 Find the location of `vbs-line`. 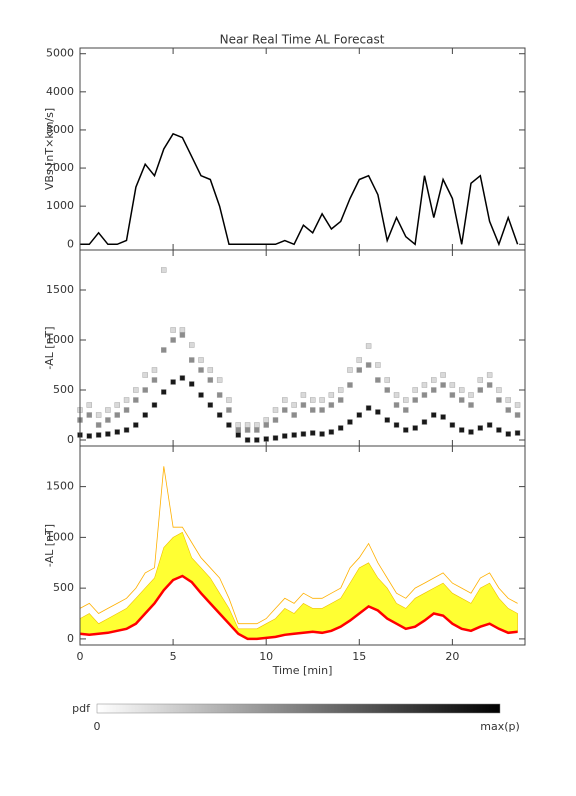

vbs-line is located at coordinates (299, 189).